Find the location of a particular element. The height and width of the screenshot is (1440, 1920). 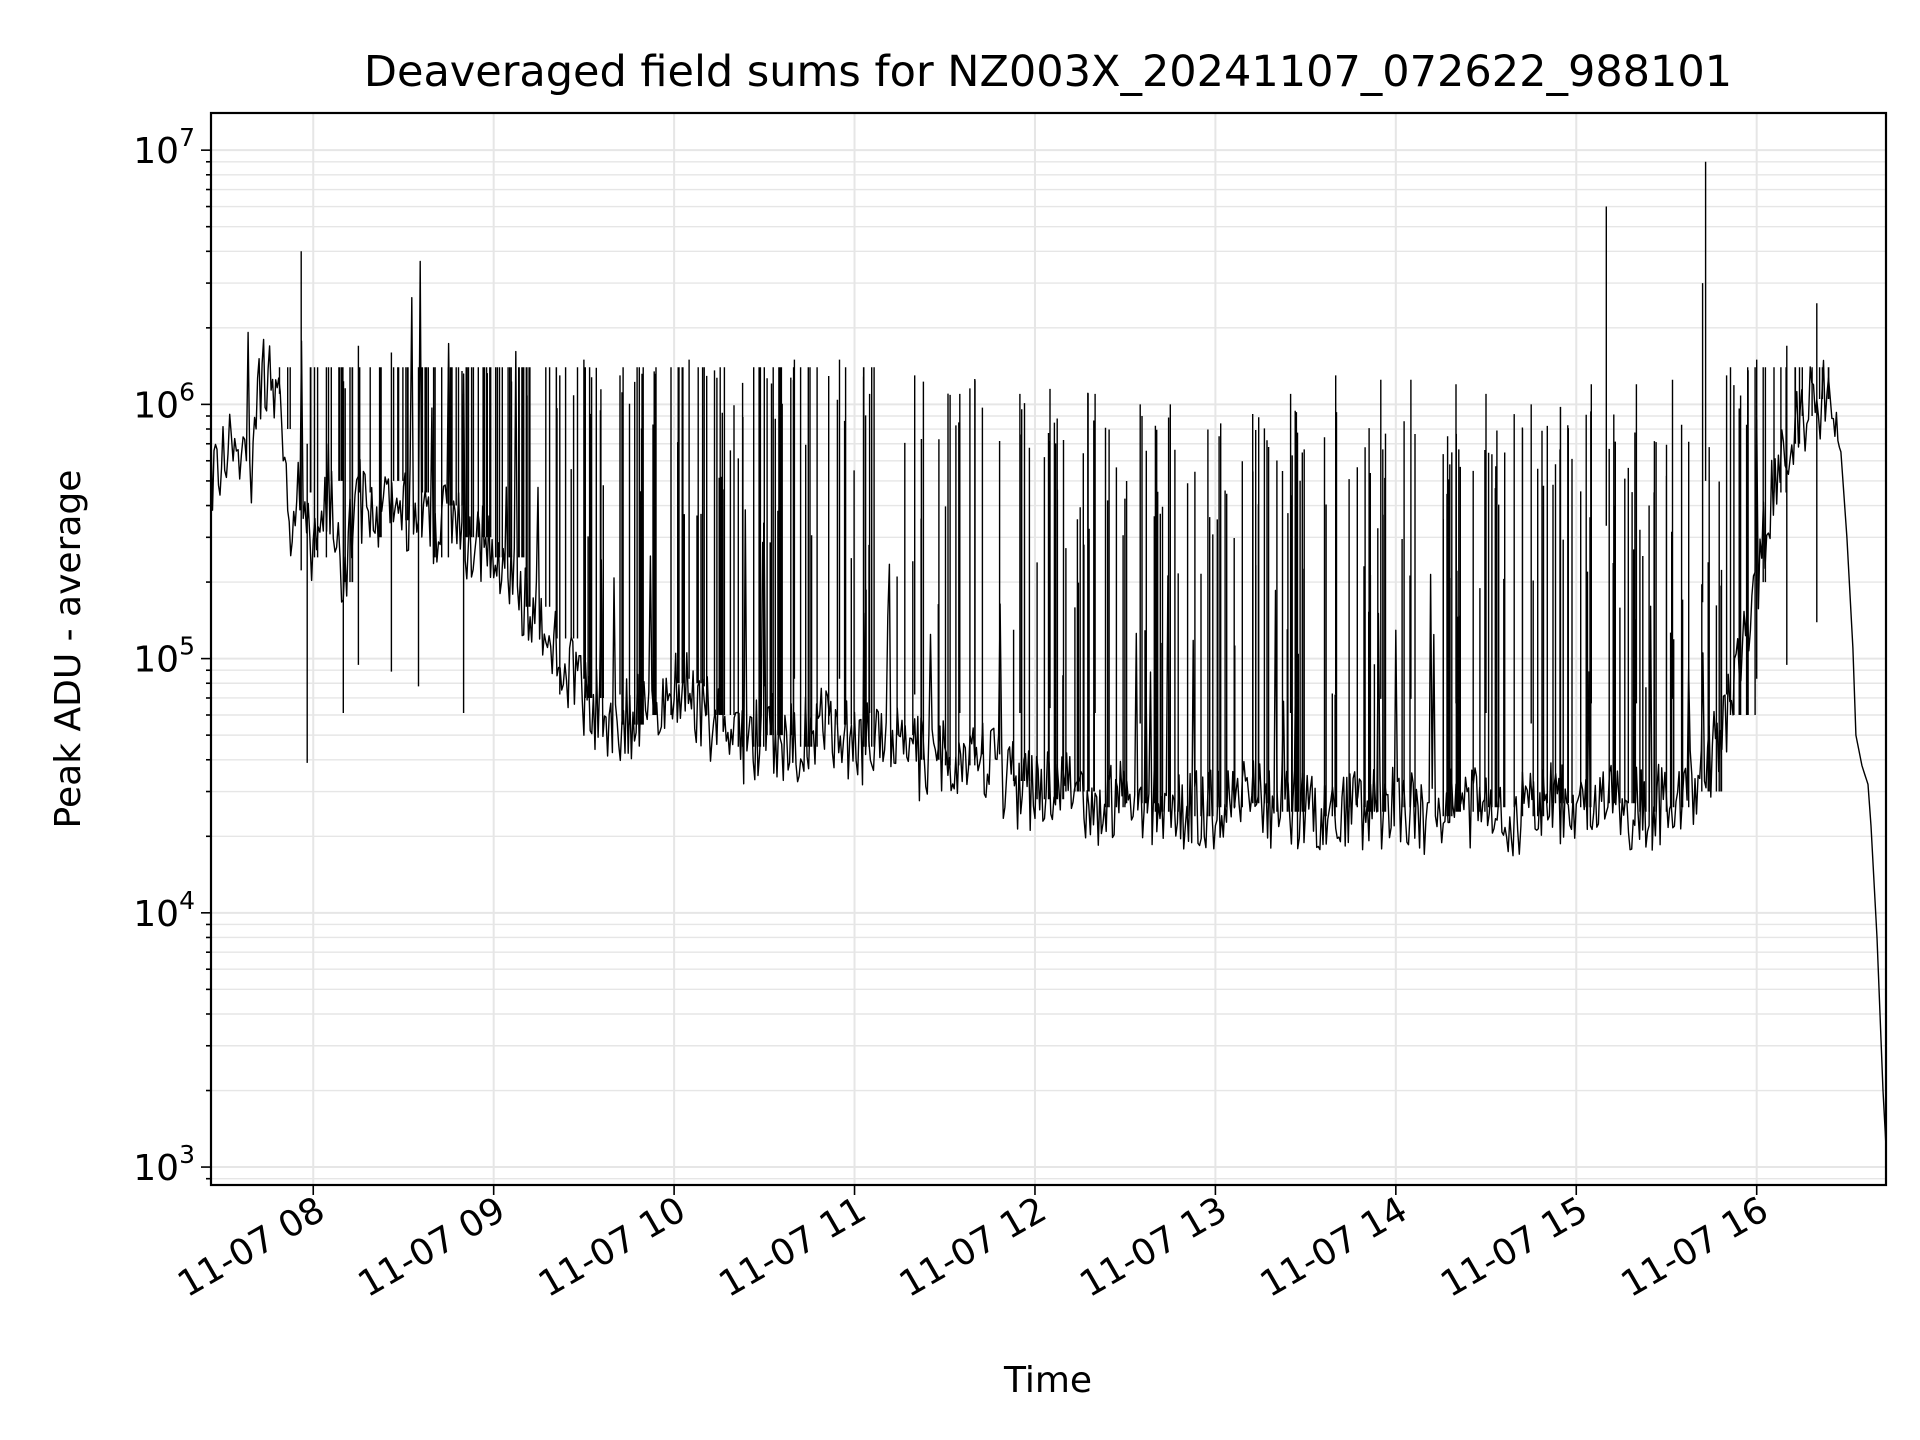

x-tick-label: 11-07 11 is located at coordinates (792, 1247).